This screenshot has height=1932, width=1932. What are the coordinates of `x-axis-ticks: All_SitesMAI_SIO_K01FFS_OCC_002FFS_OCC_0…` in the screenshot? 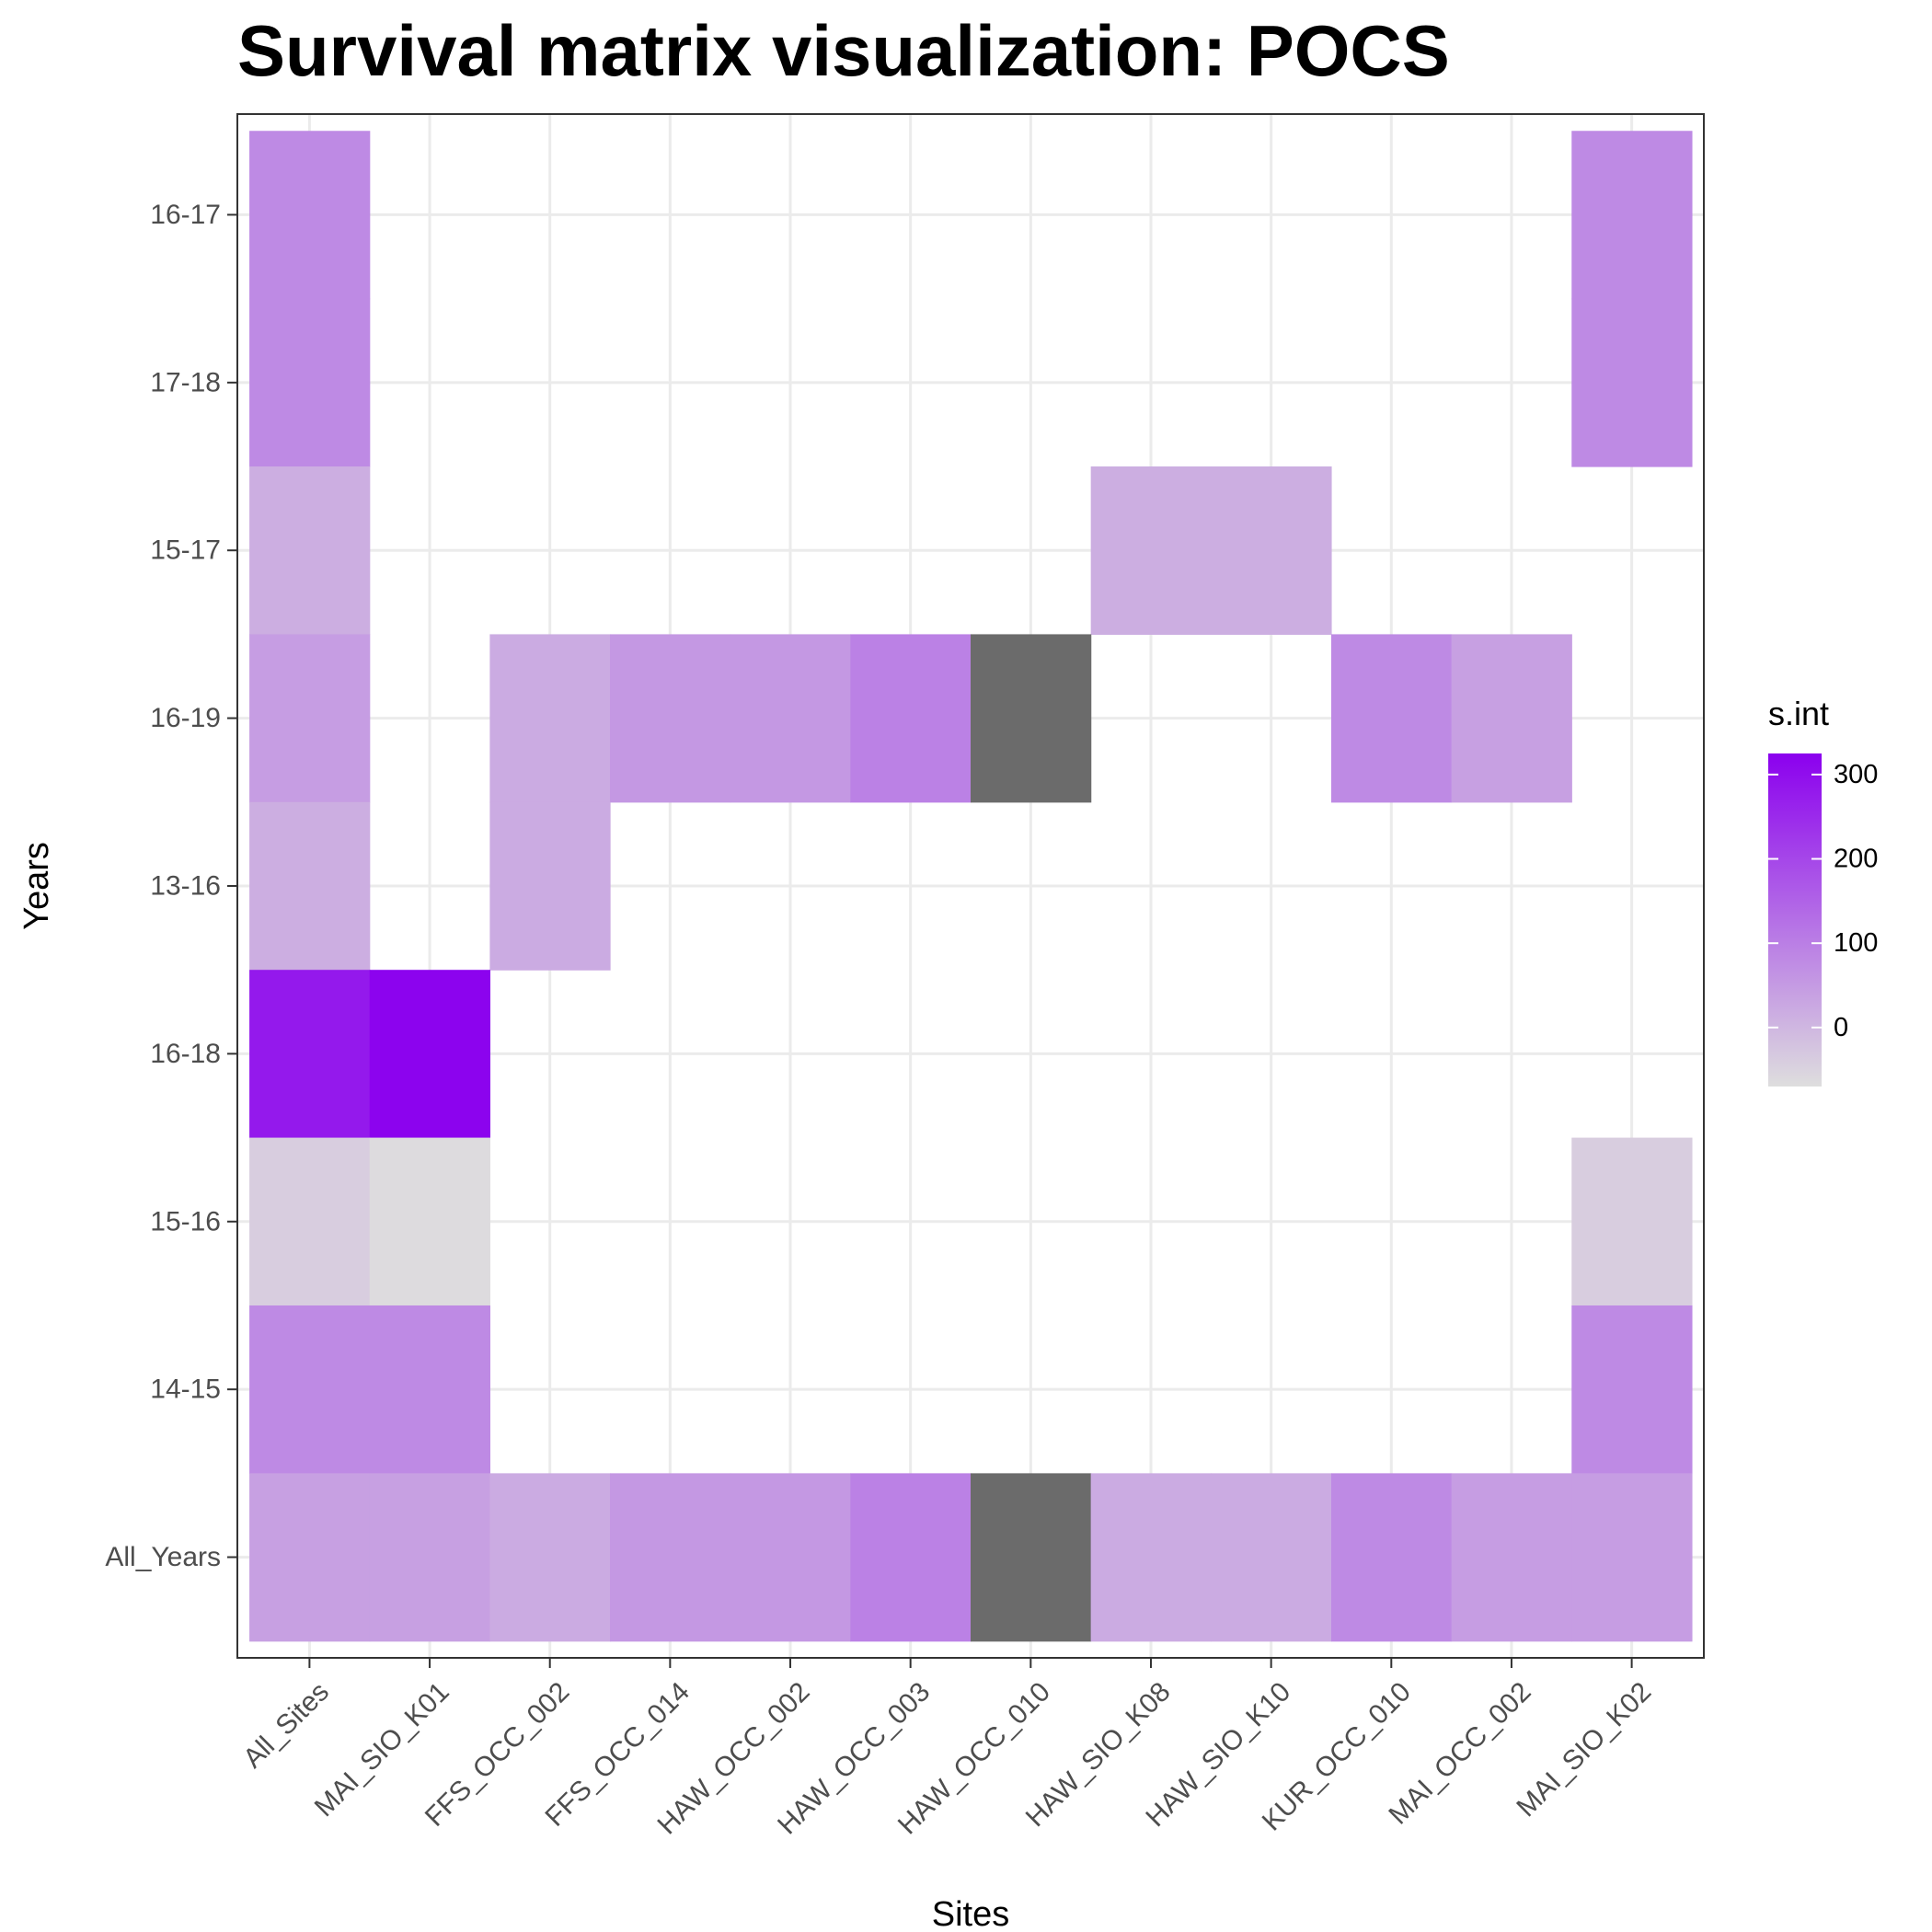 It's located at (947, 1749).